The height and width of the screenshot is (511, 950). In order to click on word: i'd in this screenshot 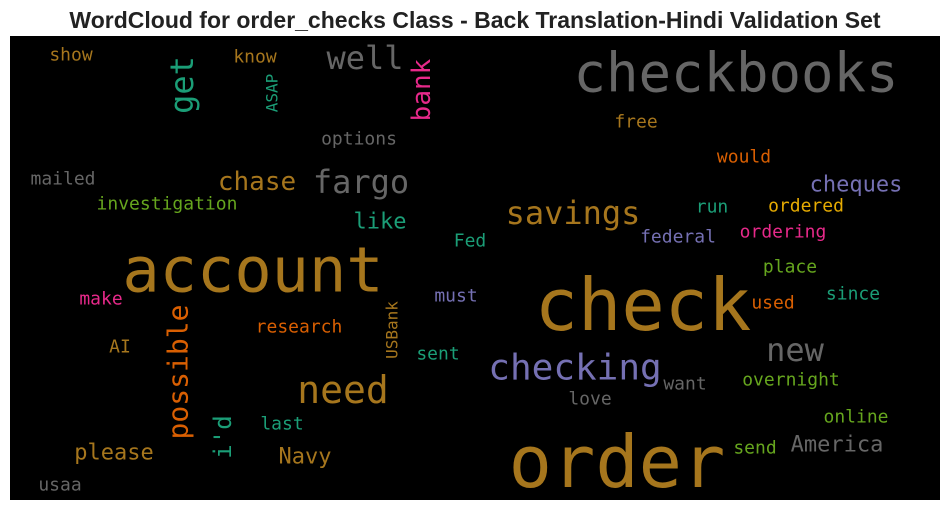, I will do `click(223, 436)`.